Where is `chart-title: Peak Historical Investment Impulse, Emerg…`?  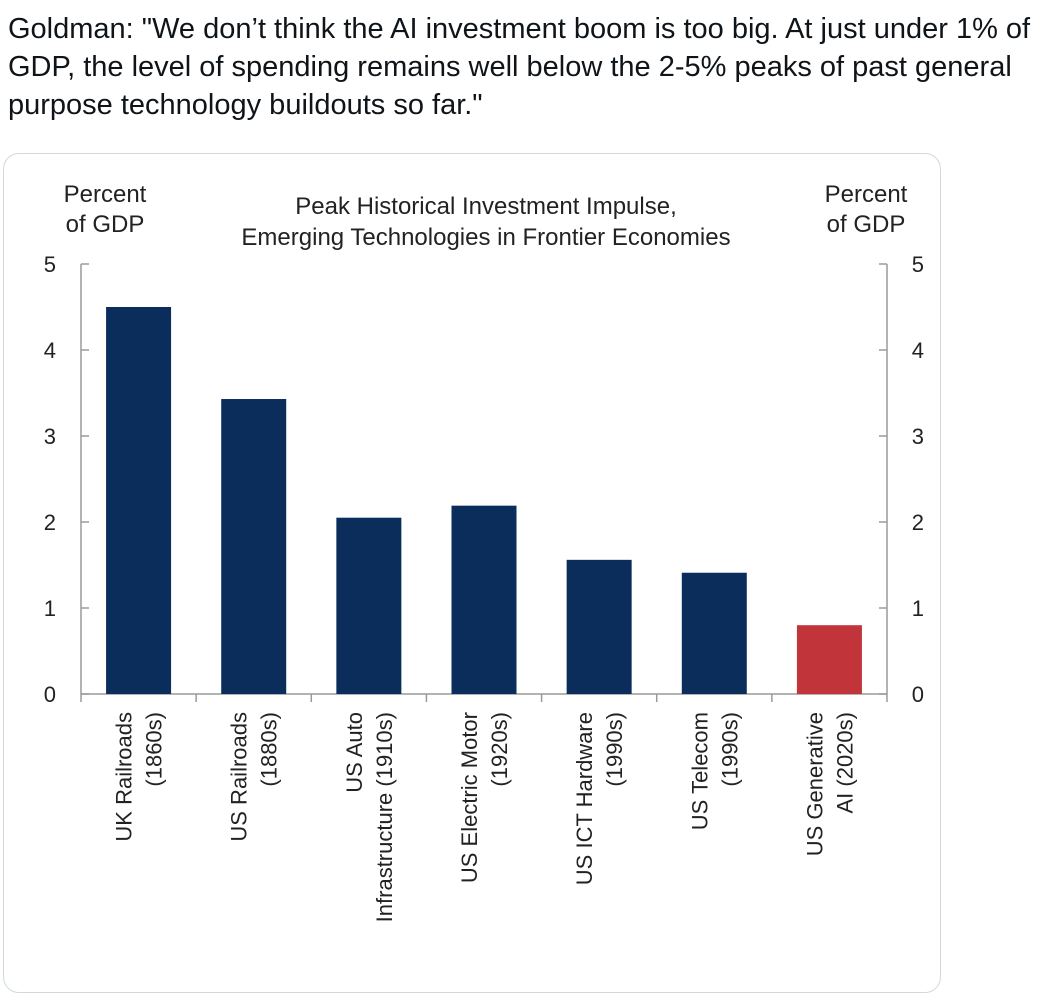 chart-title: Peak Historical Investment Impulse, Emerg… is located at coordinates (485, 222).